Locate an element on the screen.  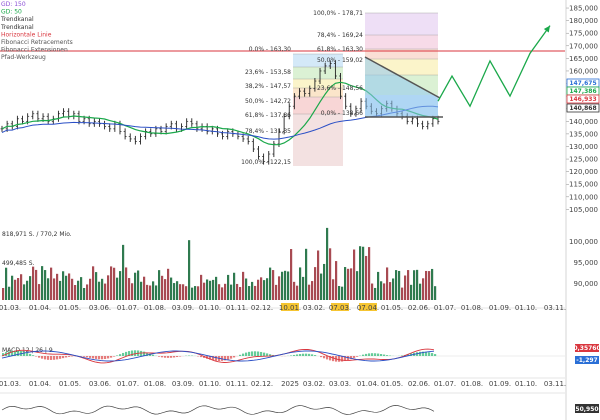
fib-extension-label: 100,0% - 178,71 is located at coordinates (338, 13).